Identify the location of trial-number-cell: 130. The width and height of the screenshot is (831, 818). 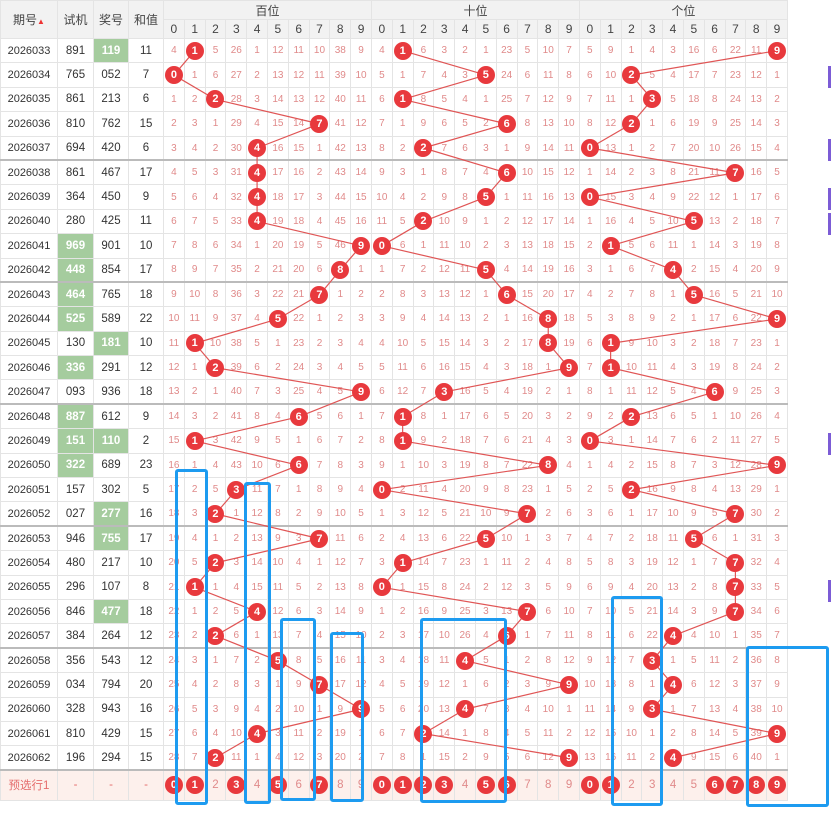
(75, 343).